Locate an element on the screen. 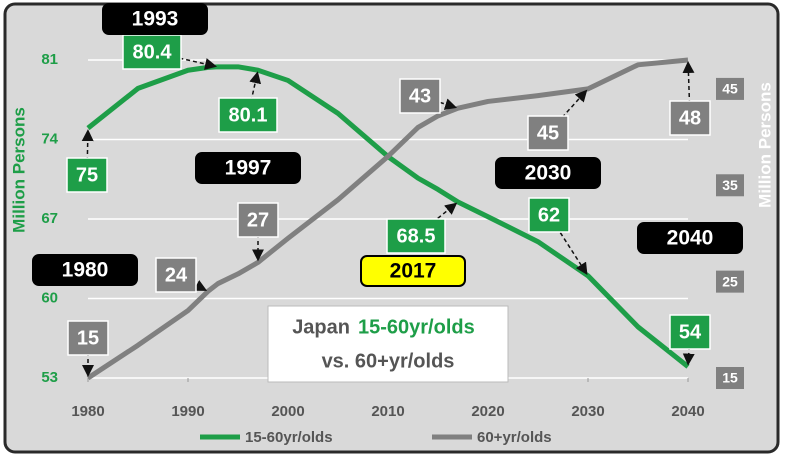  year-callout-label: 1993 is located at coordinates (155, 19).